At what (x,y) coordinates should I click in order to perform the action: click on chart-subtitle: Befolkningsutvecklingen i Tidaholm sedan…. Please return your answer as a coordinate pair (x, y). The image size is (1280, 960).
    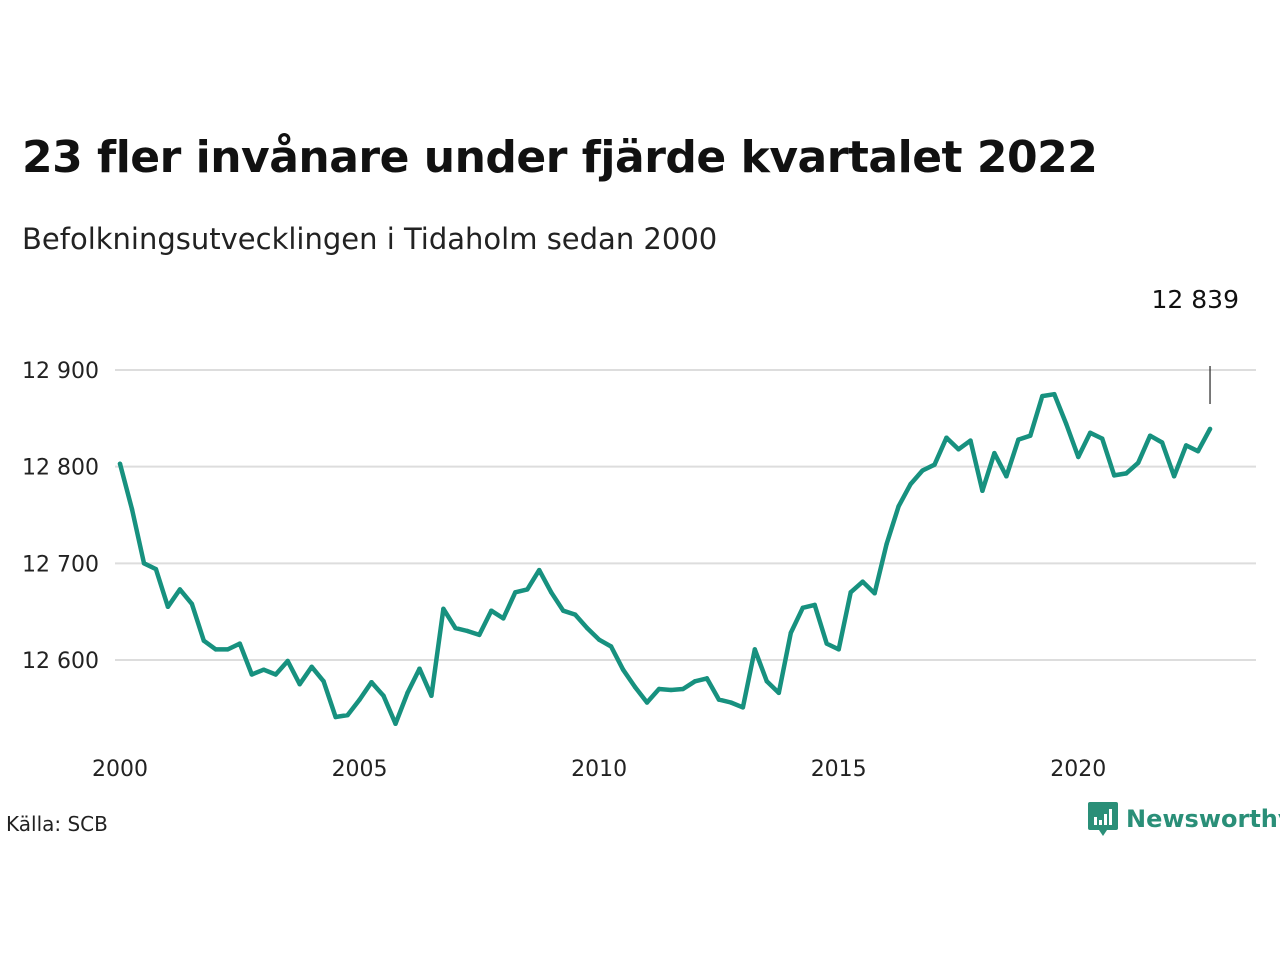
    Looking at the image, I should click on (370, 239).